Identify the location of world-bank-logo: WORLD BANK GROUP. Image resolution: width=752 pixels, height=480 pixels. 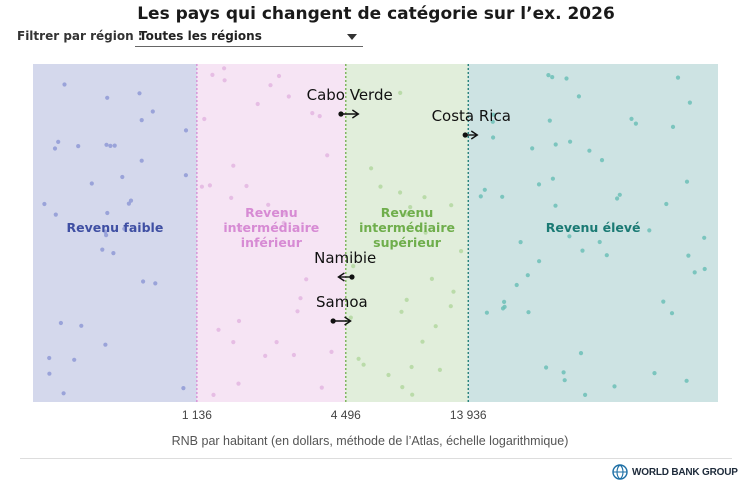
(677, 472).